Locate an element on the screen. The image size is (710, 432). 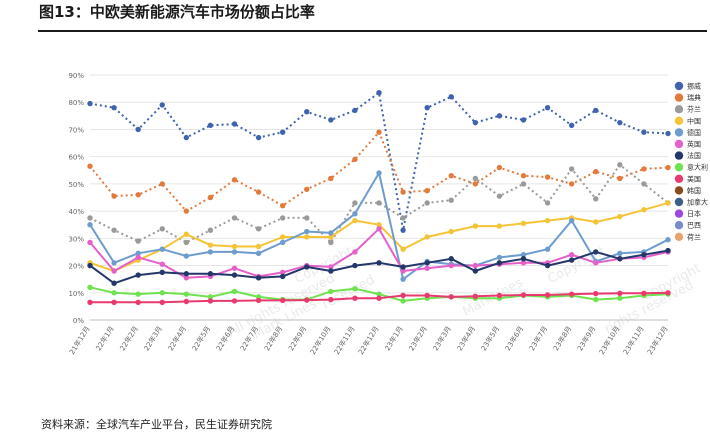
legend-label: 意大利 is located at coordinates (697, 167).